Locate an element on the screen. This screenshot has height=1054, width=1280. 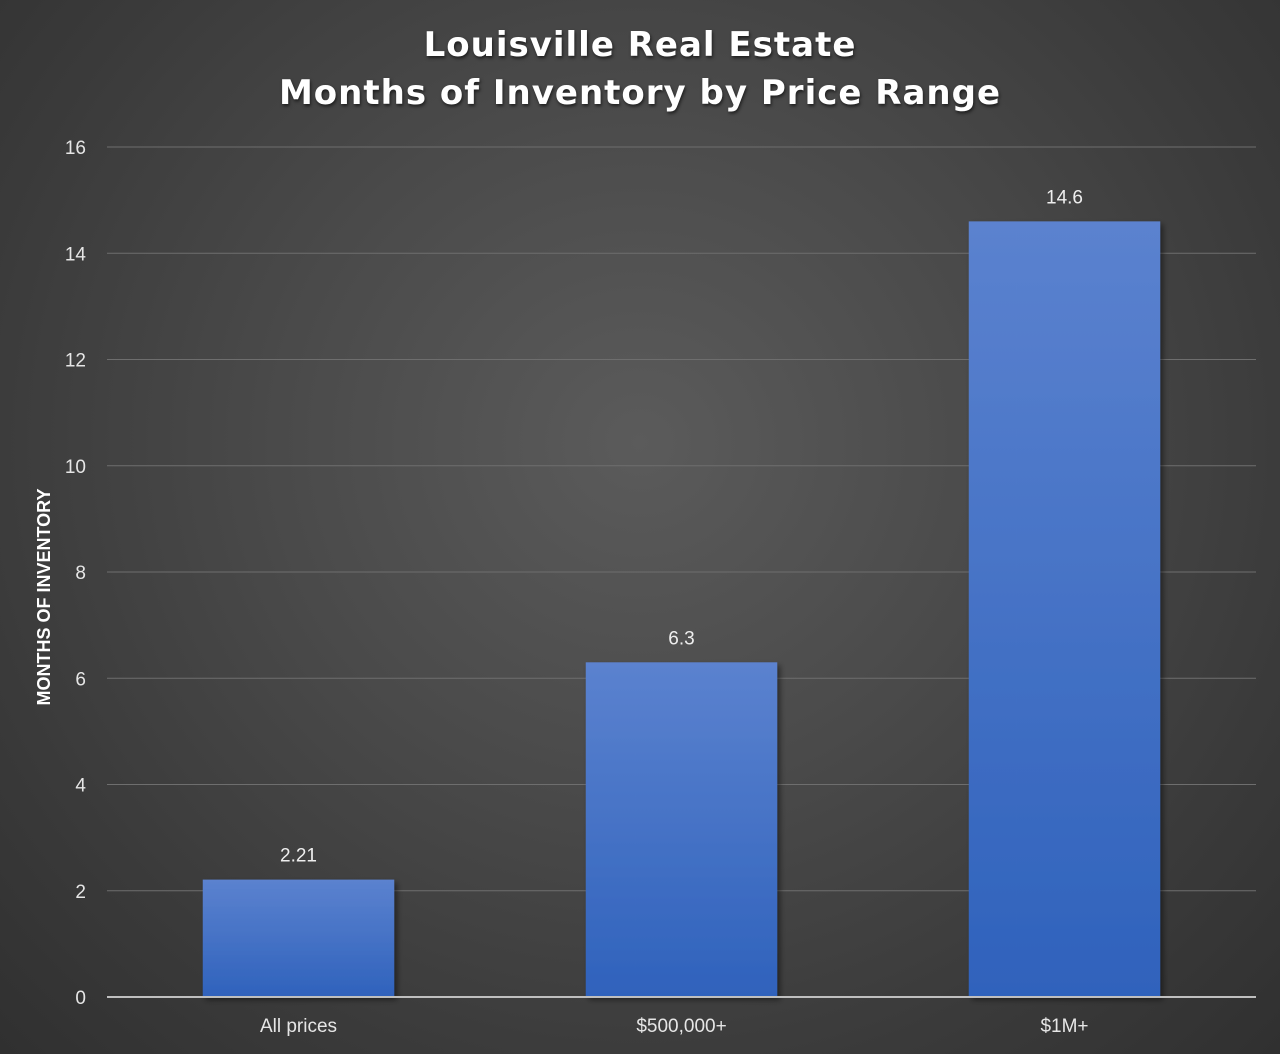
y-axis-title: MONTHS OF INVENTORY is located at coordinates (44, 596).